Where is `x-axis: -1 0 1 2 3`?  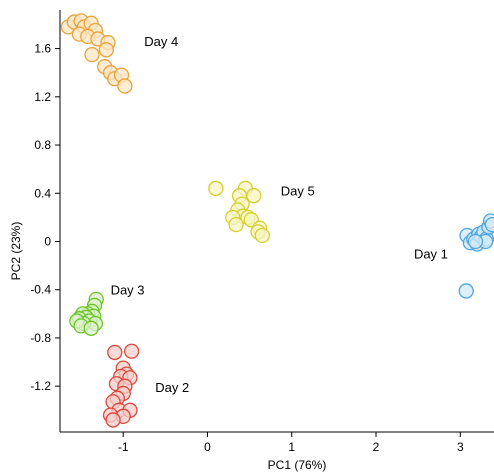
x-axis: -1 0 1 2 3 is located at coordinates (277, 442).